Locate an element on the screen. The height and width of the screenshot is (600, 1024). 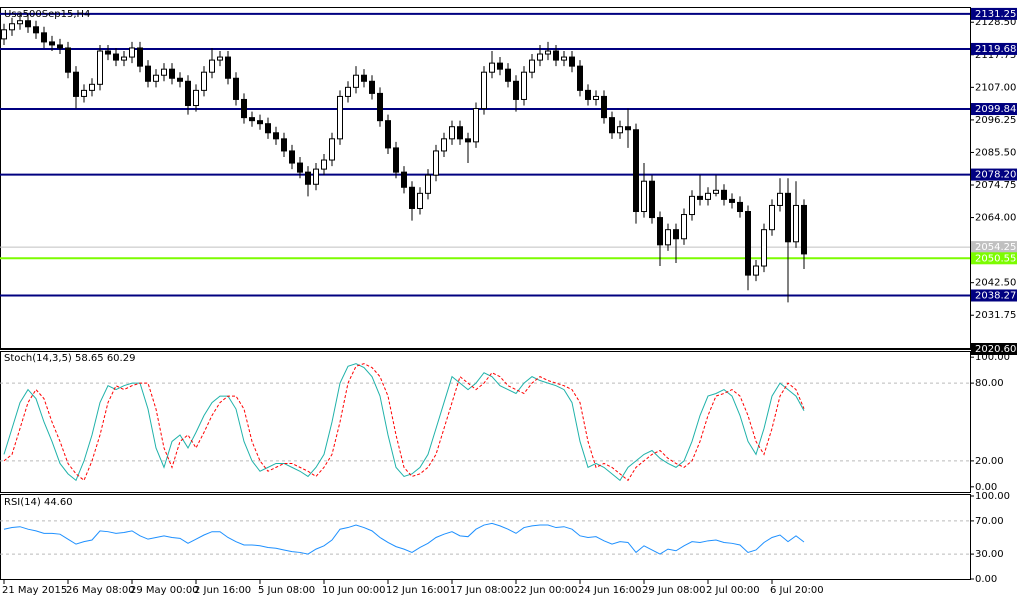
price-label: 2131.25 is located at coordinates (994, 13).